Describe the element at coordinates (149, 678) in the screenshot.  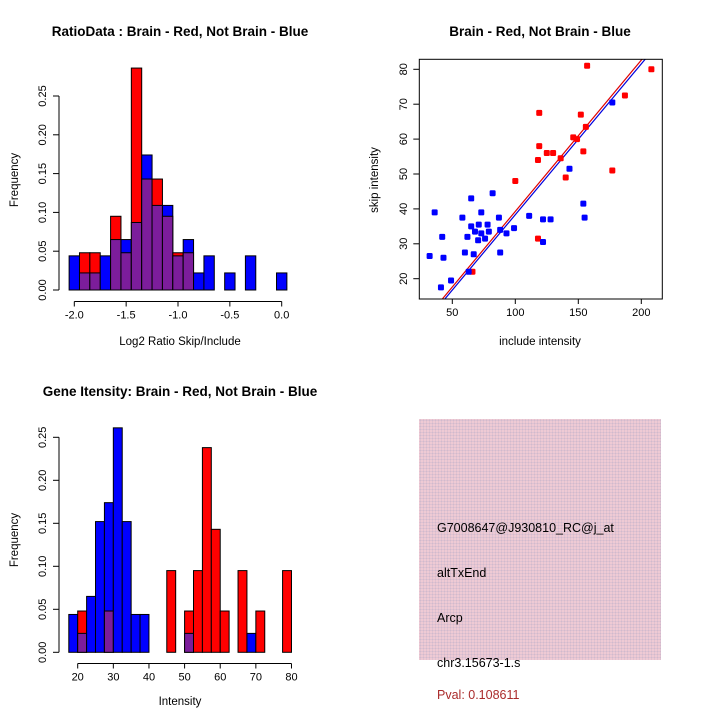
I see `x-tick-label: 40` at that location.